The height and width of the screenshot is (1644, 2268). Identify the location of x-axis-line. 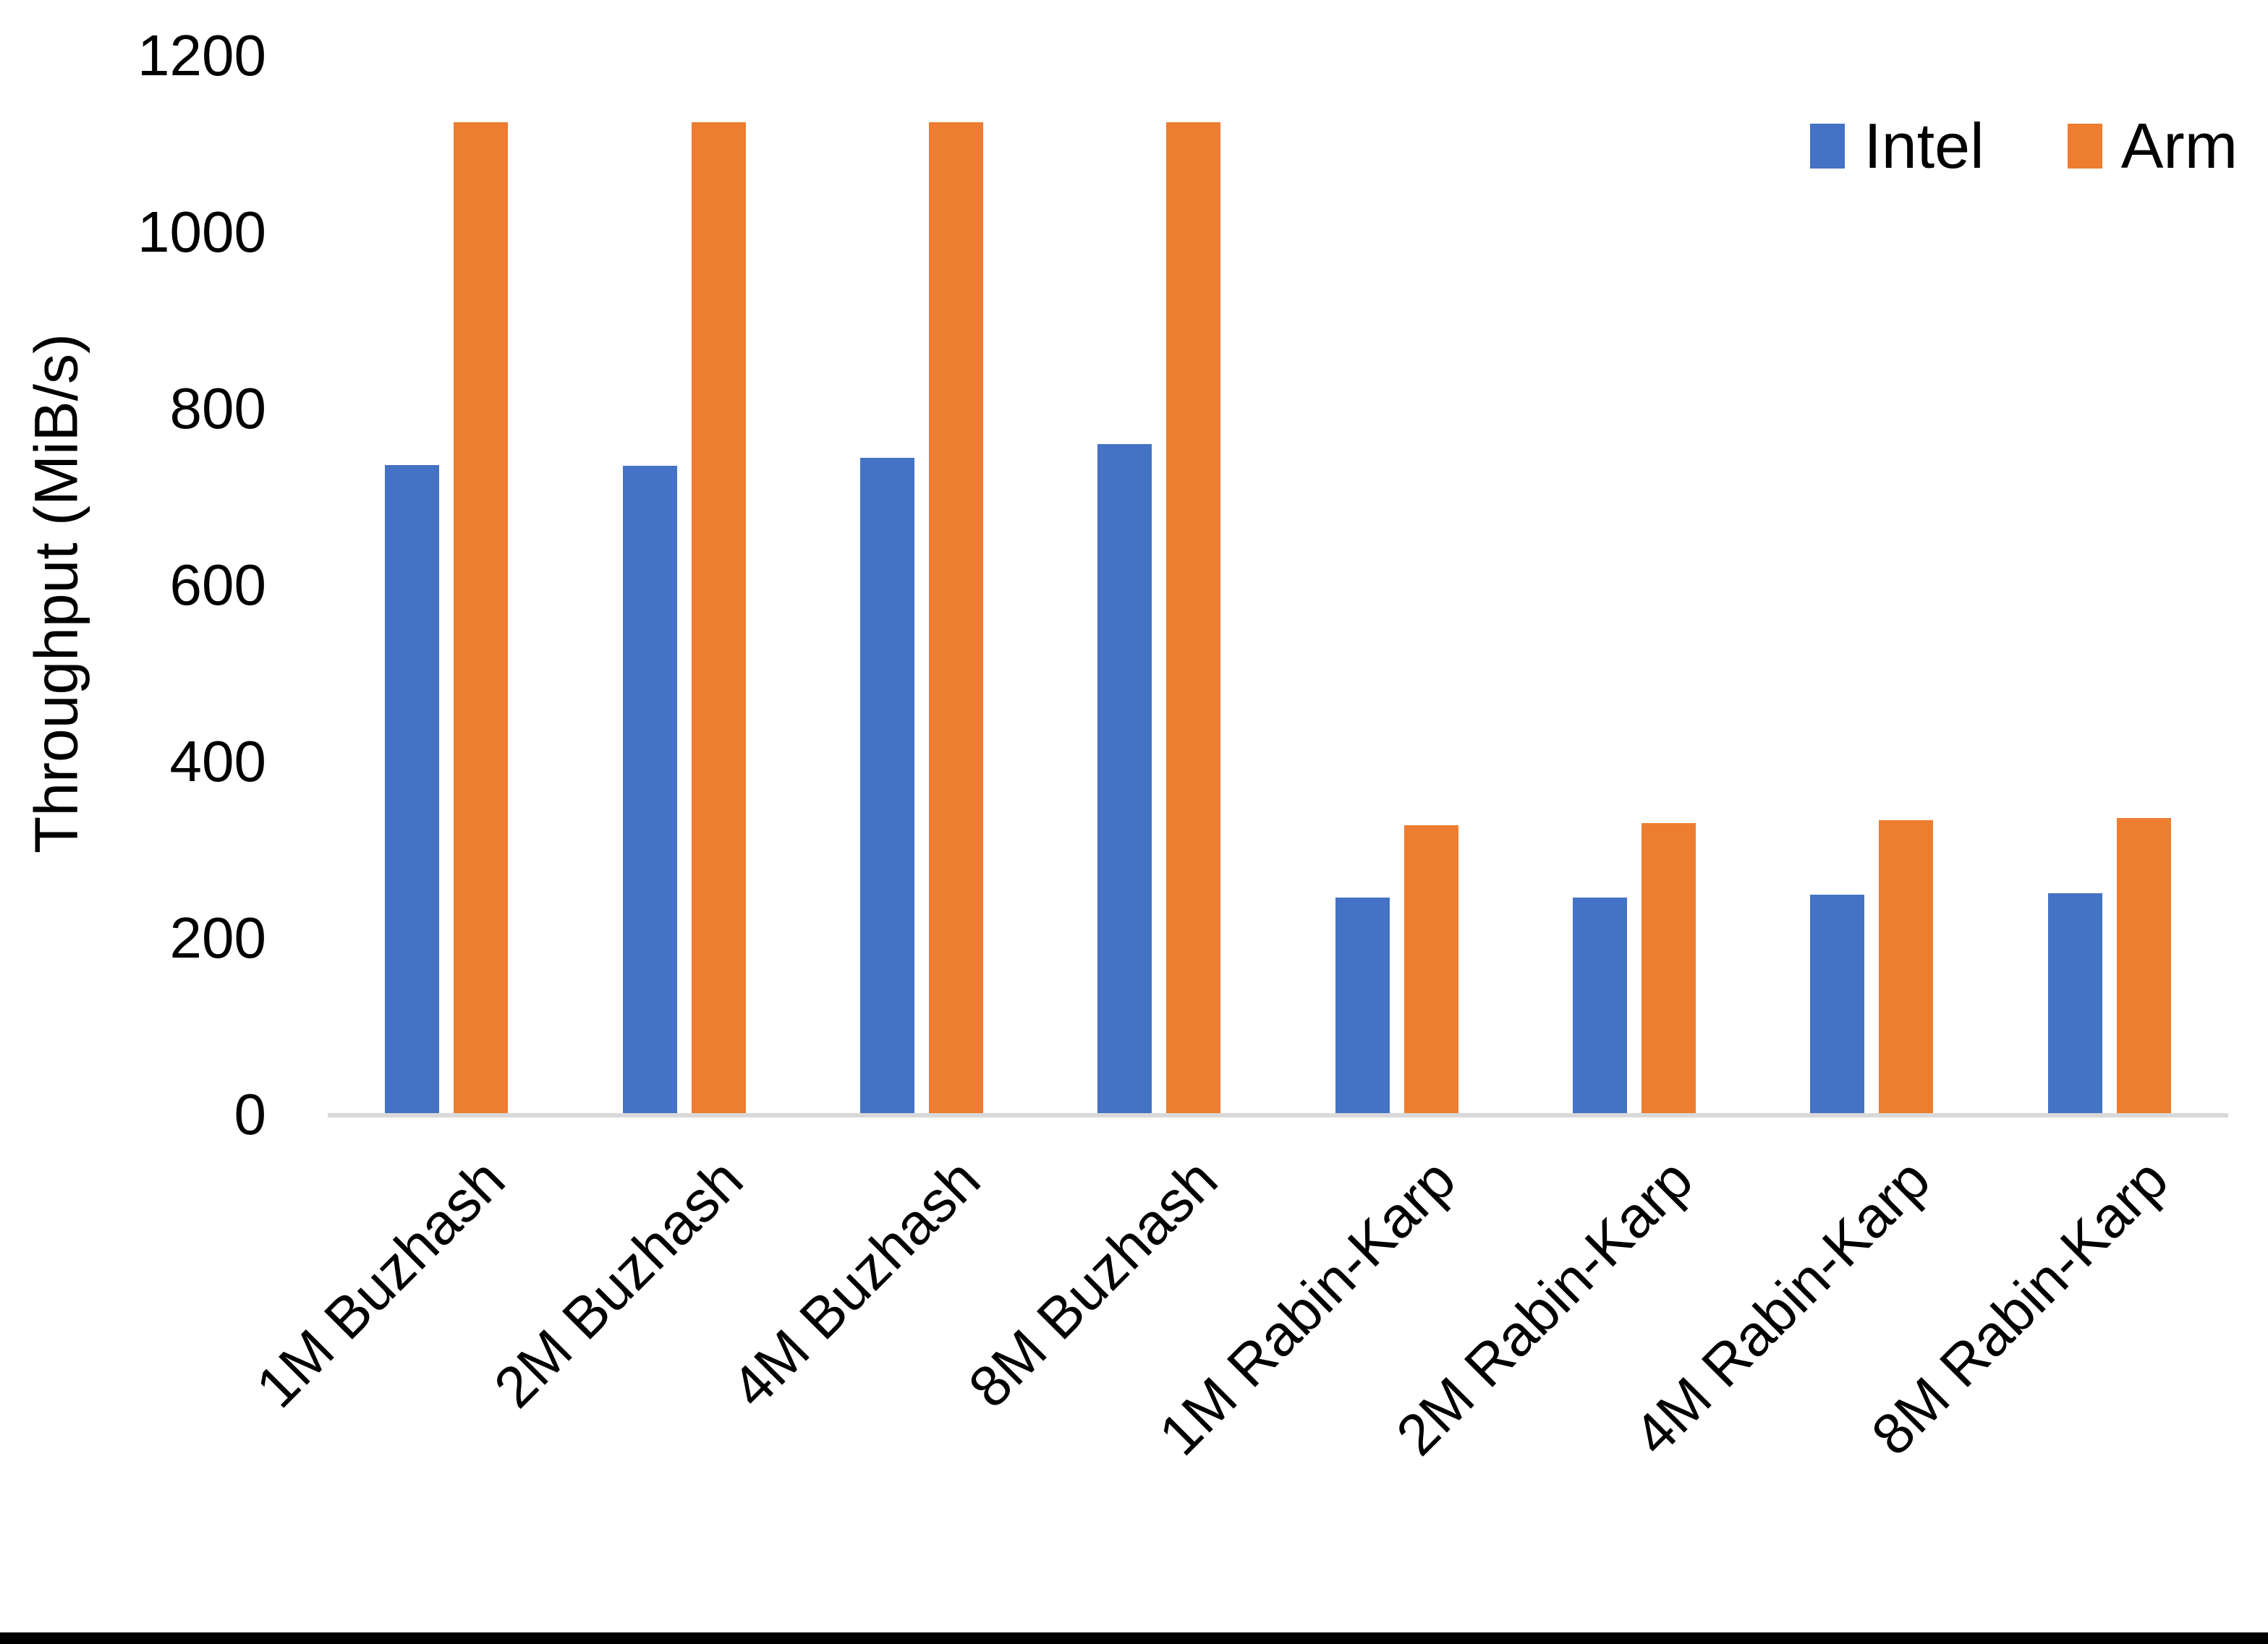
(1278, 1115).